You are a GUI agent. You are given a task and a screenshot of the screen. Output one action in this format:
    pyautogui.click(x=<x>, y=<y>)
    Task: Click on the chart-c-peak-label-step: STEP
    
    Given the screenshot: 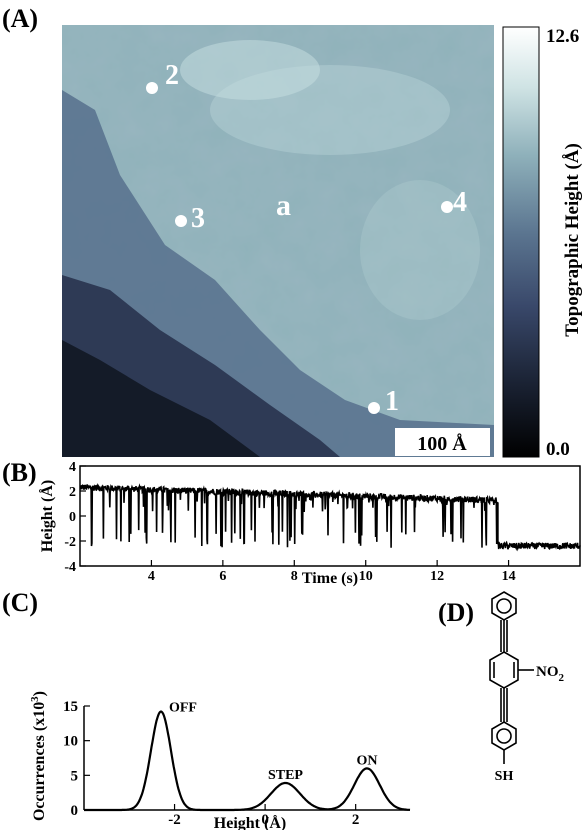 What is the action you would take?
    pyautogui.click(x=285, y=775)
    